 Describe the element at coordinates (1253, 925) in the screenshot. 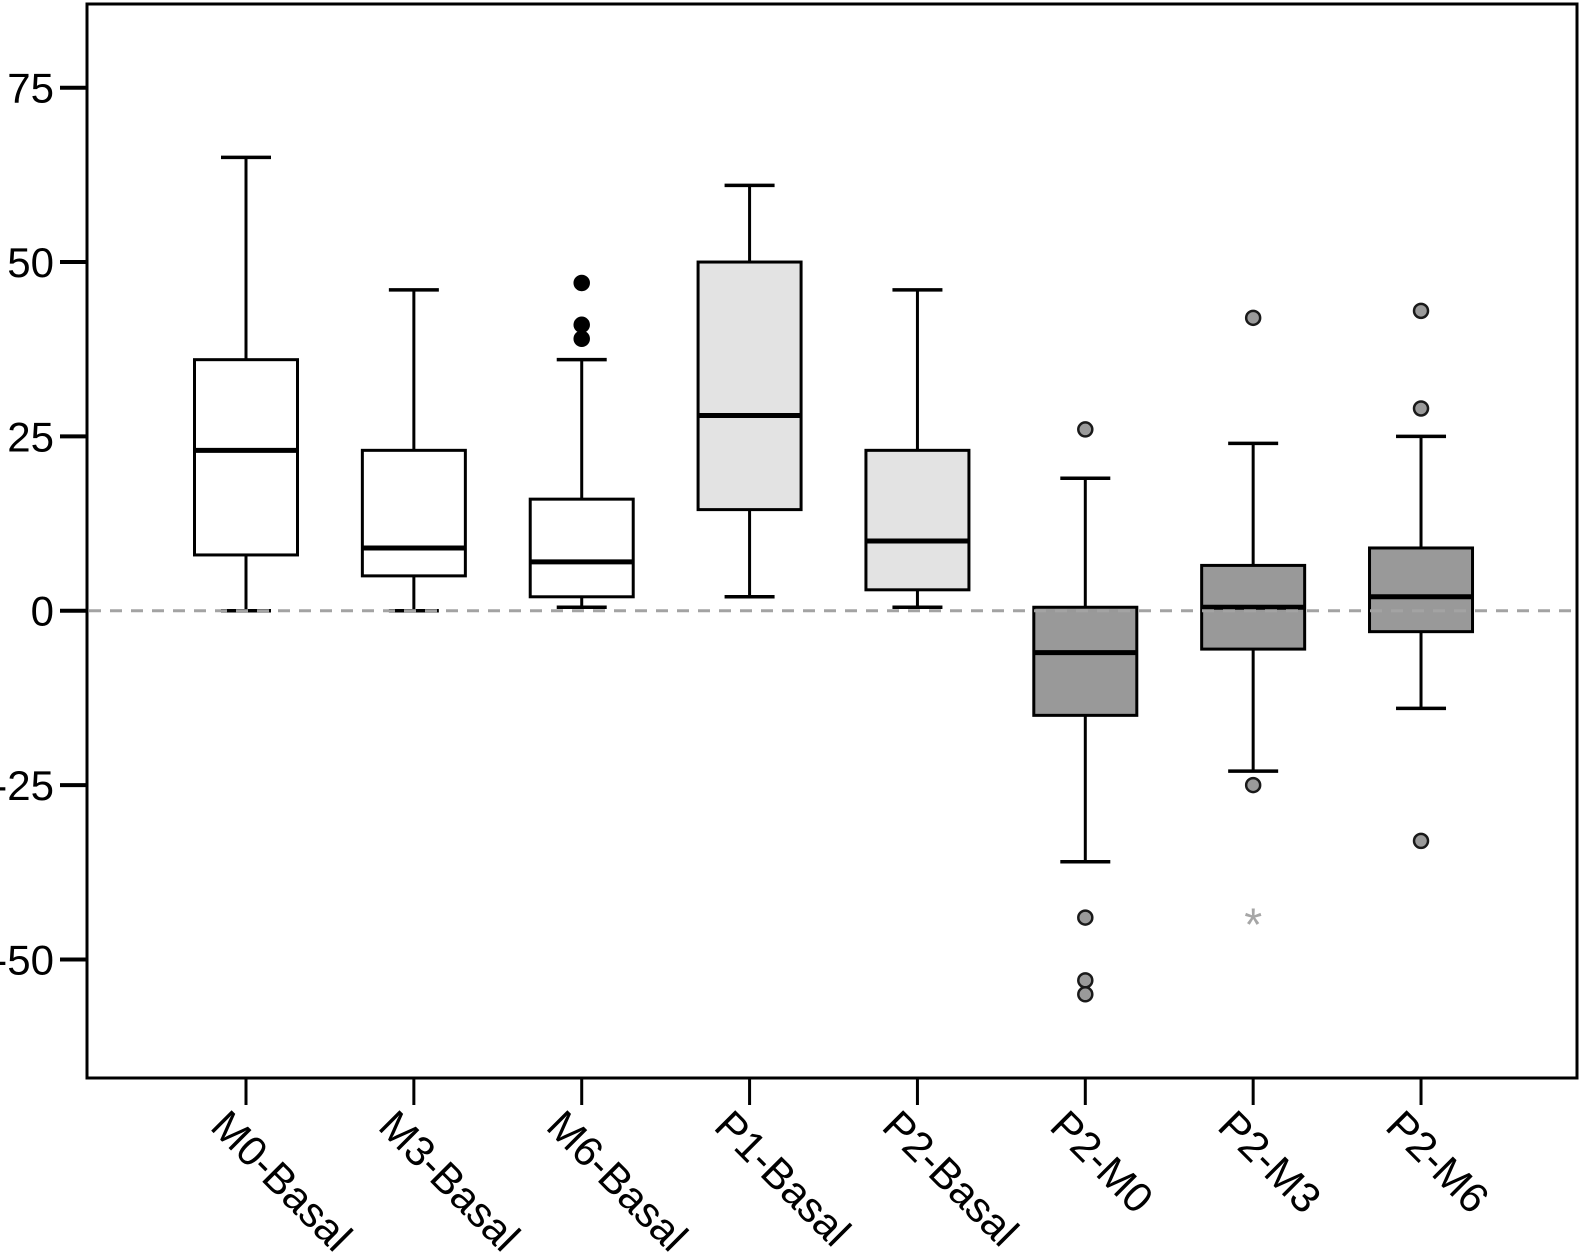

I see `extreme-outlier-point-P2-M3: *` at that location.